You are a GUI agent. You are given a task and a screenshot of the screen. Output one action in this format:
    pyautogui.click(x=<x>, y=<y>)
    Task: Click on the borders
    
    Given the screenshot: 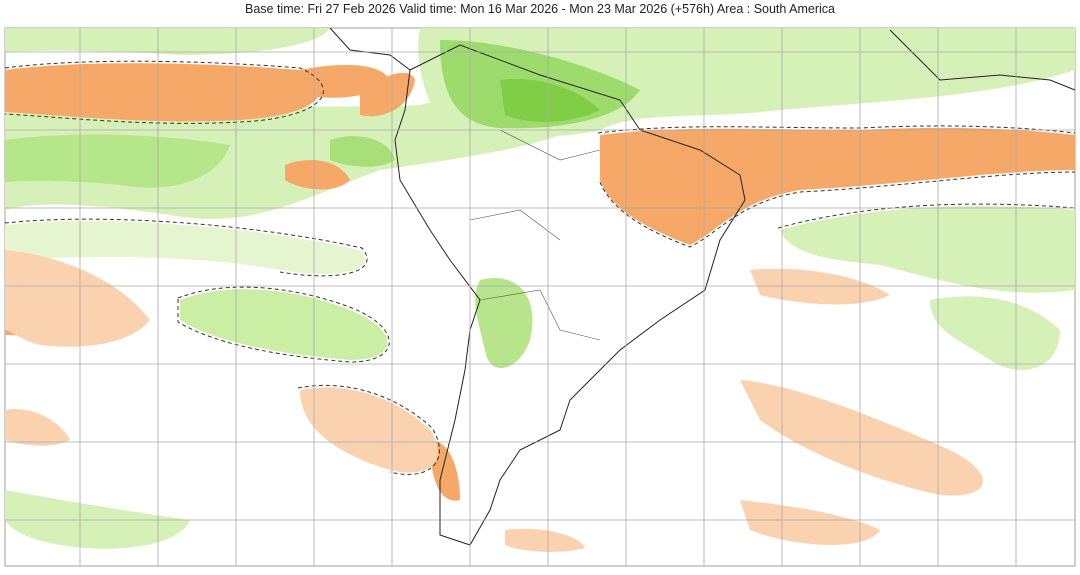 What is the action you would take?
    pyautogui.click(x=535, y=235)
    